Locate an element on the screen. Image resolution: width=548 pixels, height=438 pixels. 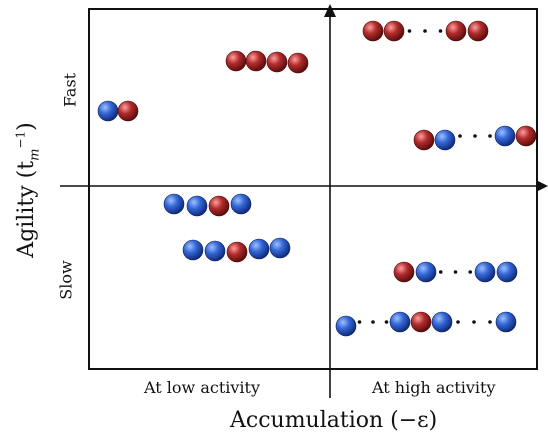
y-axis-title: Agility (tm−1) is located at coordinates (28, 189).